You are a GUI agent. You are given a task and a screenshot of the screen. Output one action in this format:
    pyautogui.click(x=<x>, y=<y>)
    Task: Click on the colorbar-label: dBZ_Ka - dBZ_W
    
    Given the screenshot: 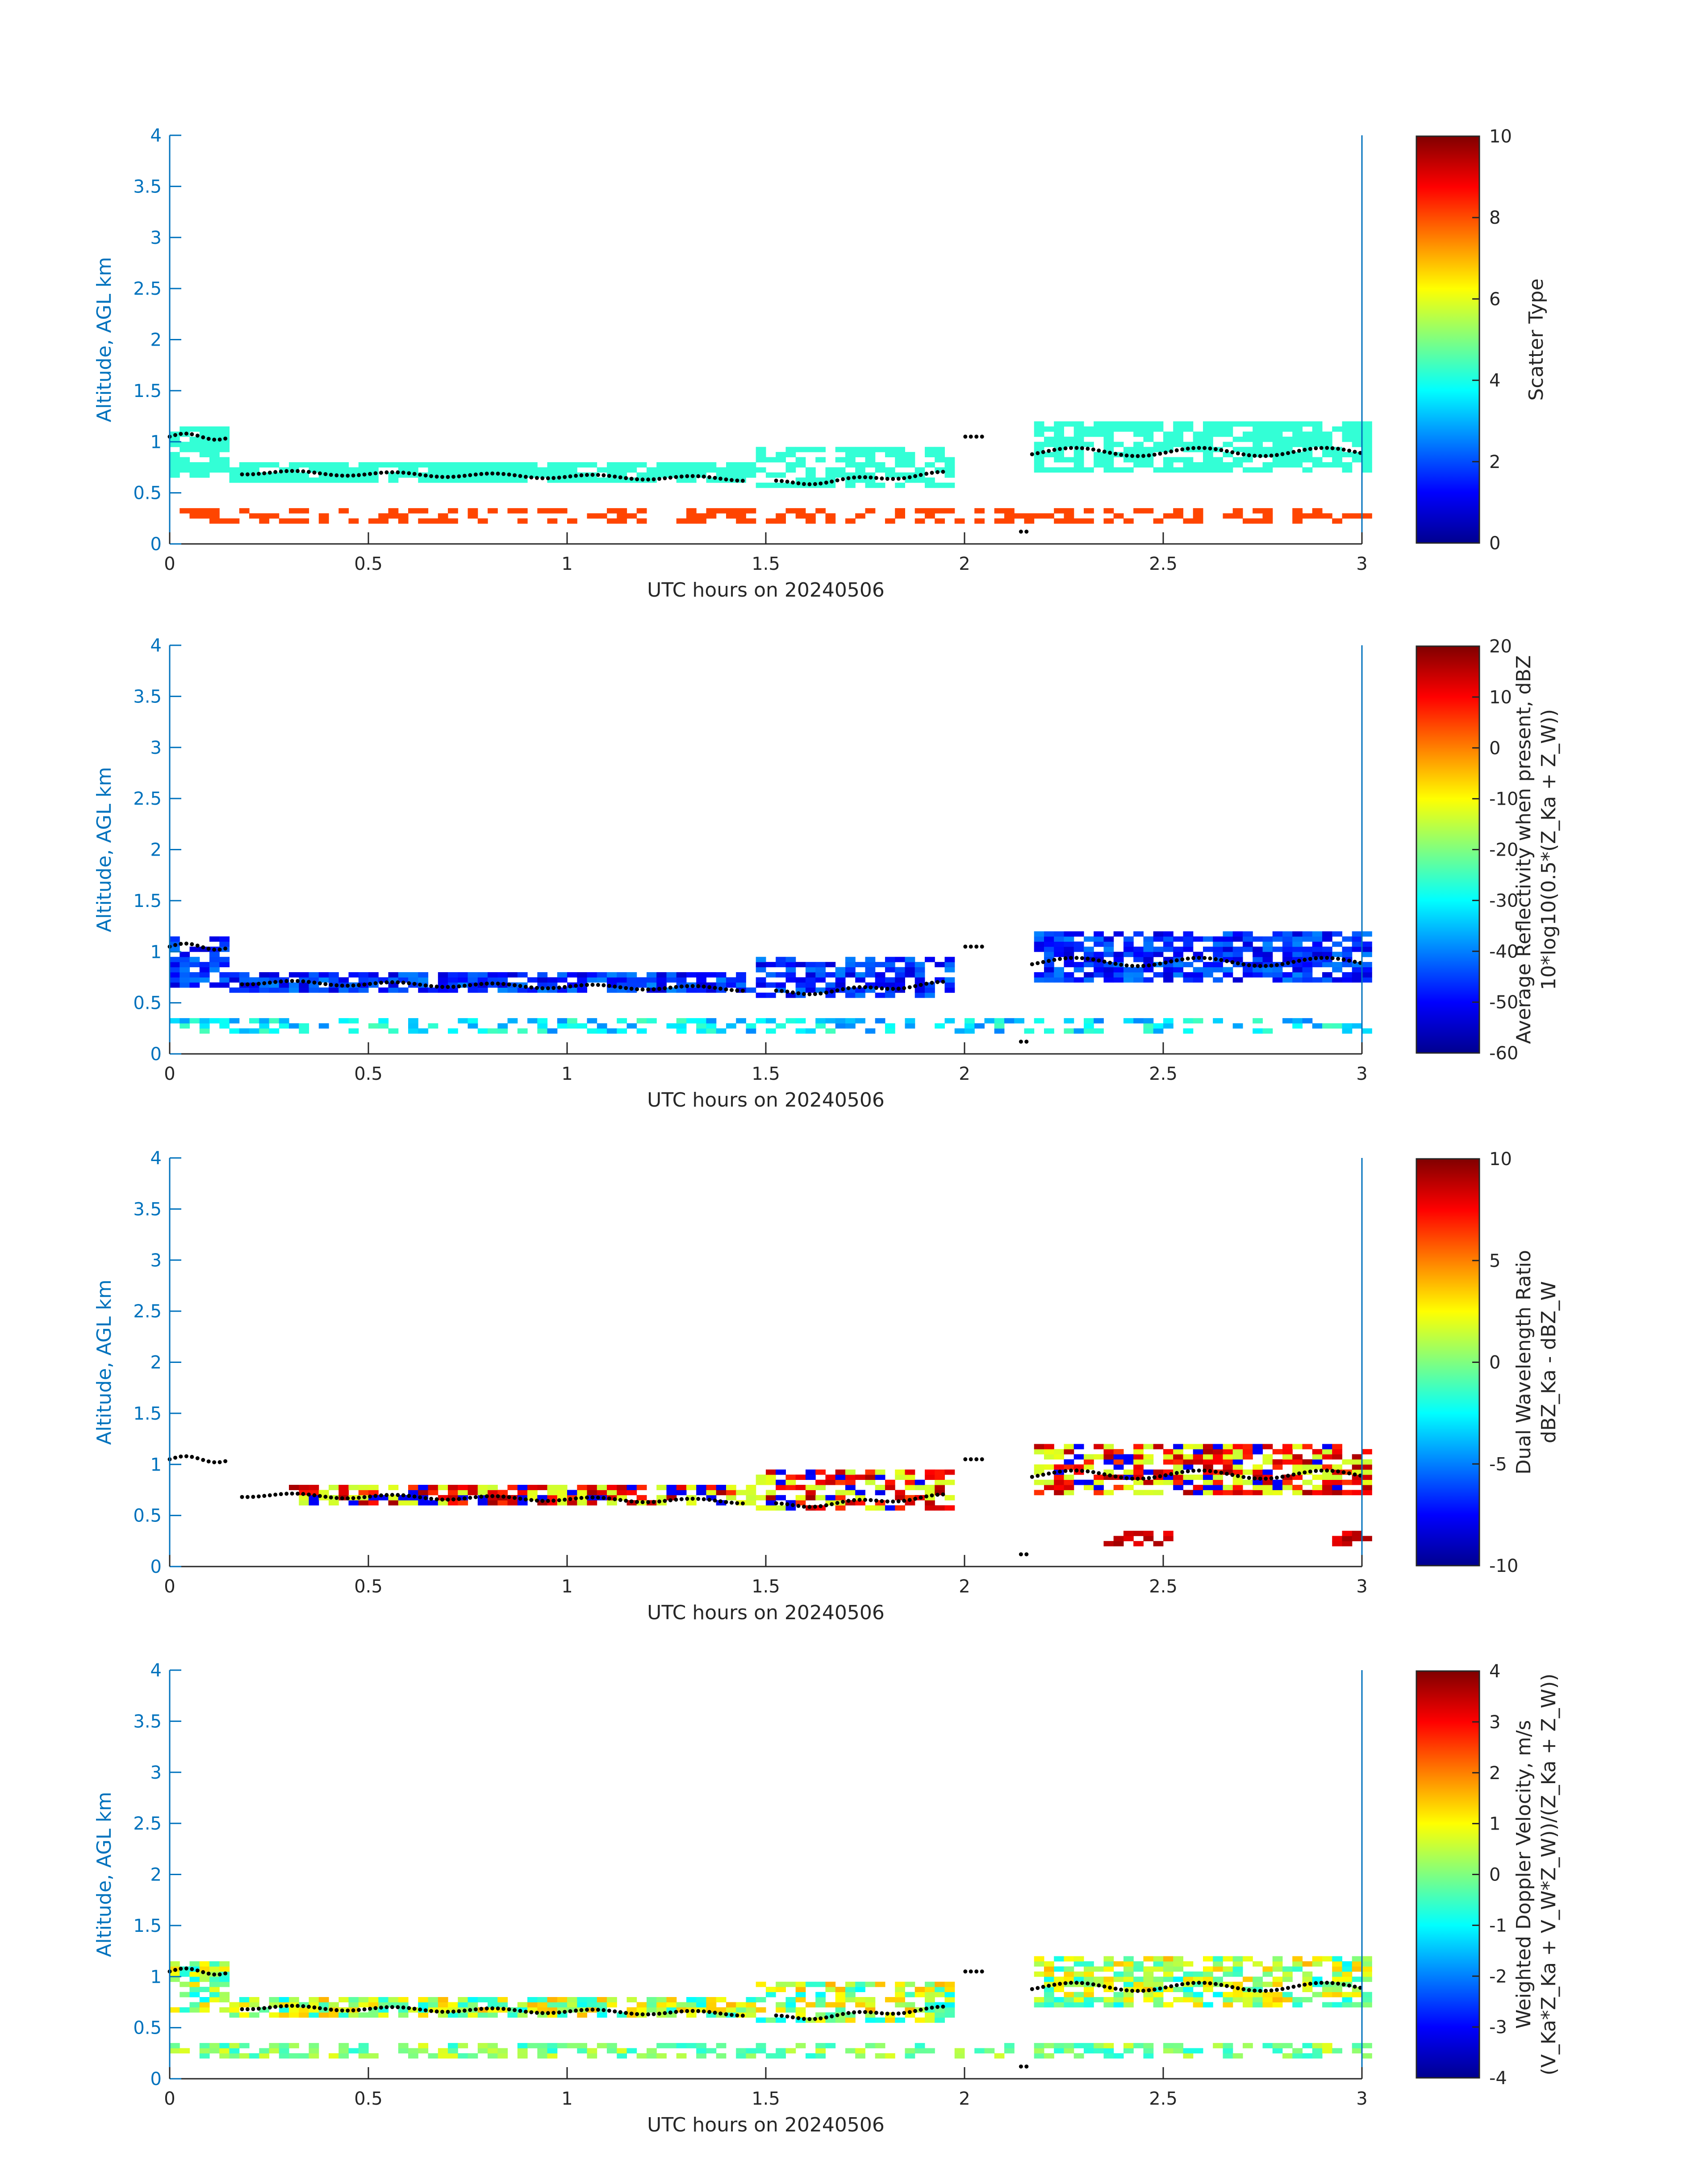 What is the action you would take?
    pyautogui.click(x=1548, y=1362)
    